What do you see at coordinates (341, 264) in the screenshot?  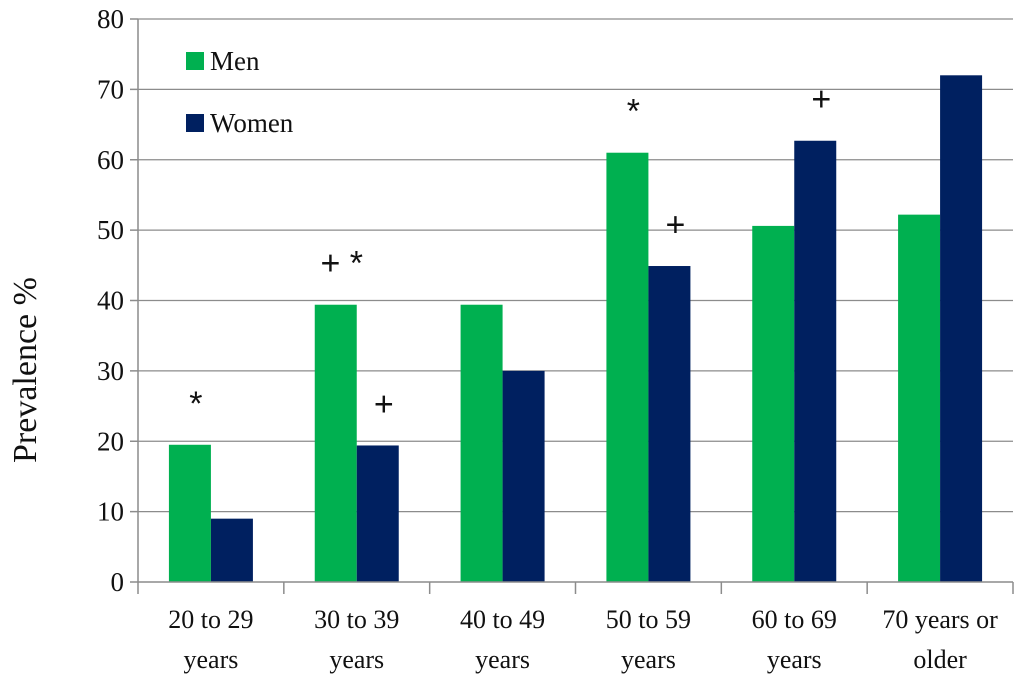 I see `significance-marker: + *` at bounding box center [341, 264].